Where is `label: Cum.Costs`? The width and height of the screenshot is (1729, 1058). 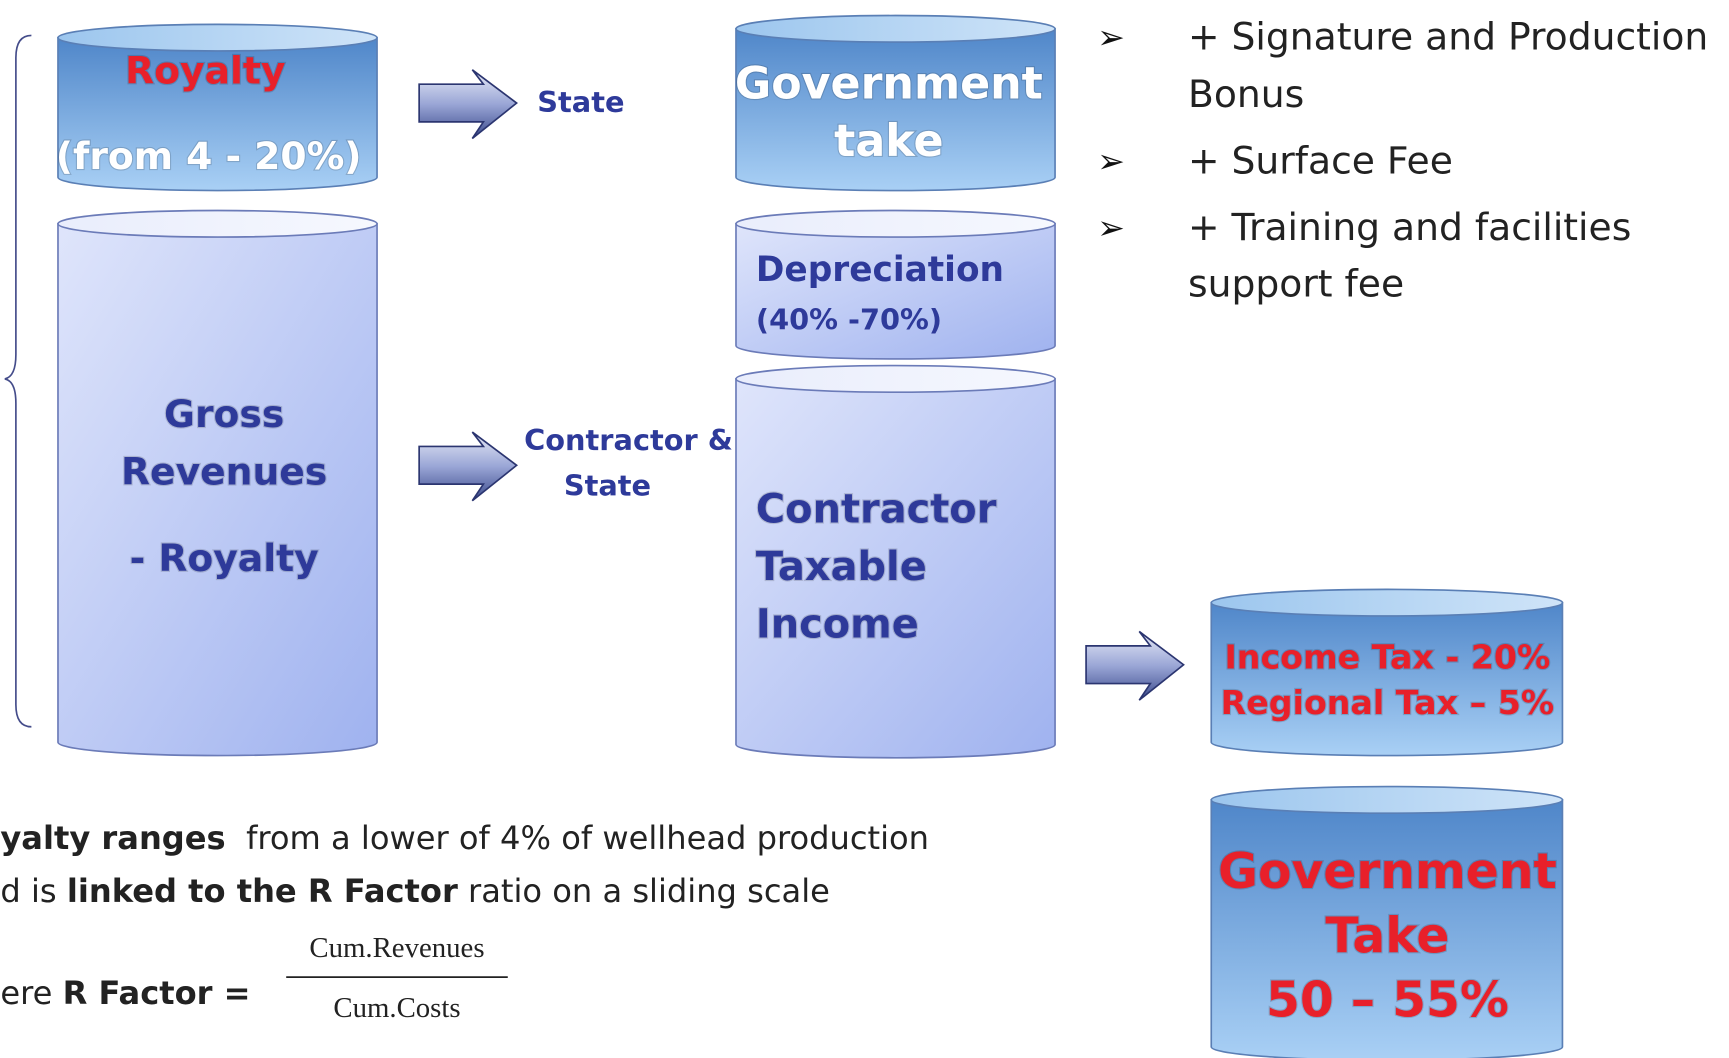 label: Cum.Costs is located at coordinates (396, 1008).